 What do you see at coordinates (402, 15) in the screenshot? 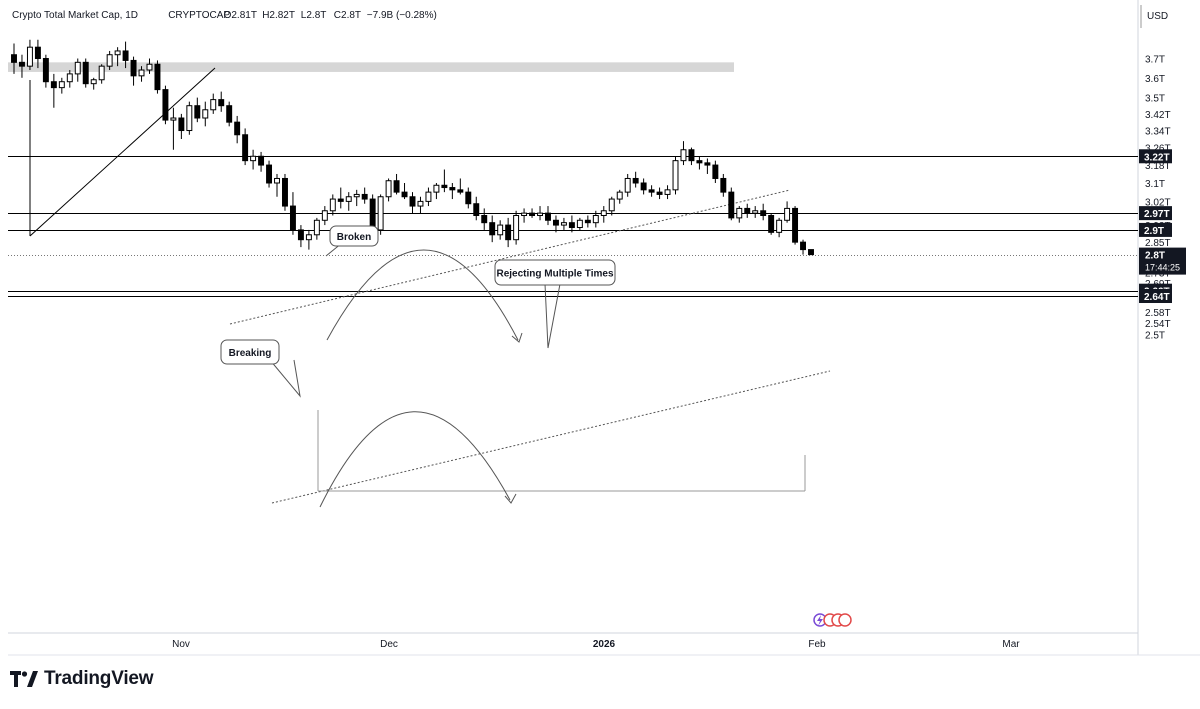
I see `price-change: −7.9B (−0.28%)` at bounding box center [402, 15].